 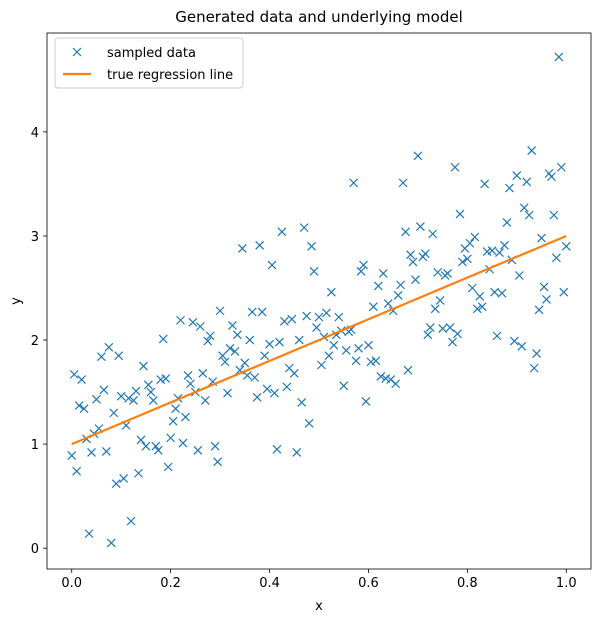 What do you see at coordinates (170, 583) in the screenshot?
I see `x-tick-label: 0.2` at bounding box center [170, 583].